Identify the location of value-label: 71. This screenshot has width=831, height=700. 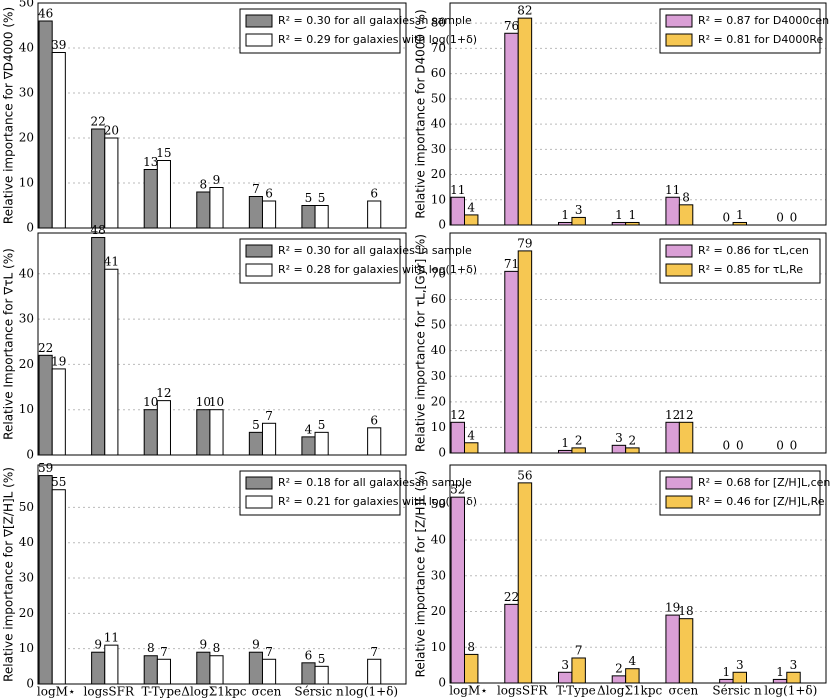
(511, 264).